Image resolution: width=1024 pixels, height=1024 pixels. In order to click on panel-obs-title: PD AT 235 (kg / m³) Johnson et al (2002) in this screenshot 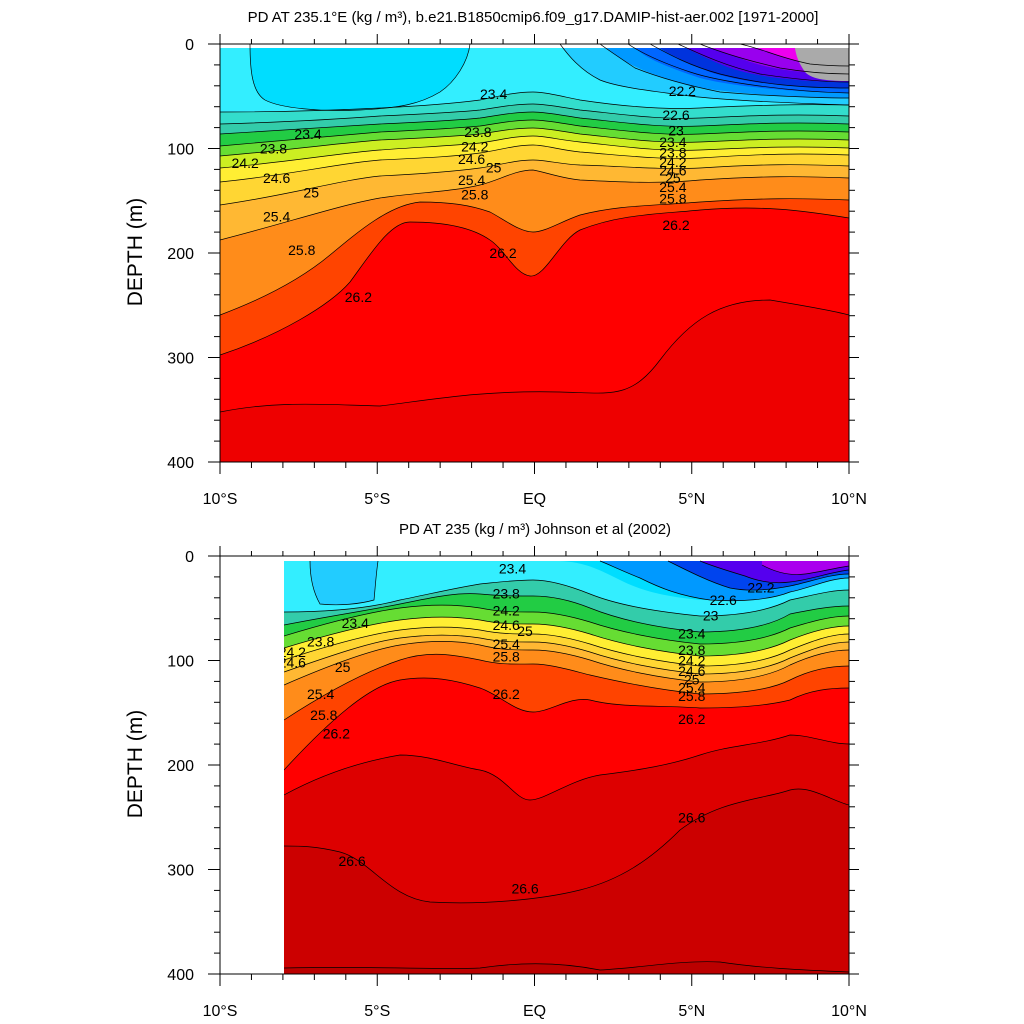, I will do `click(535, 529)`.